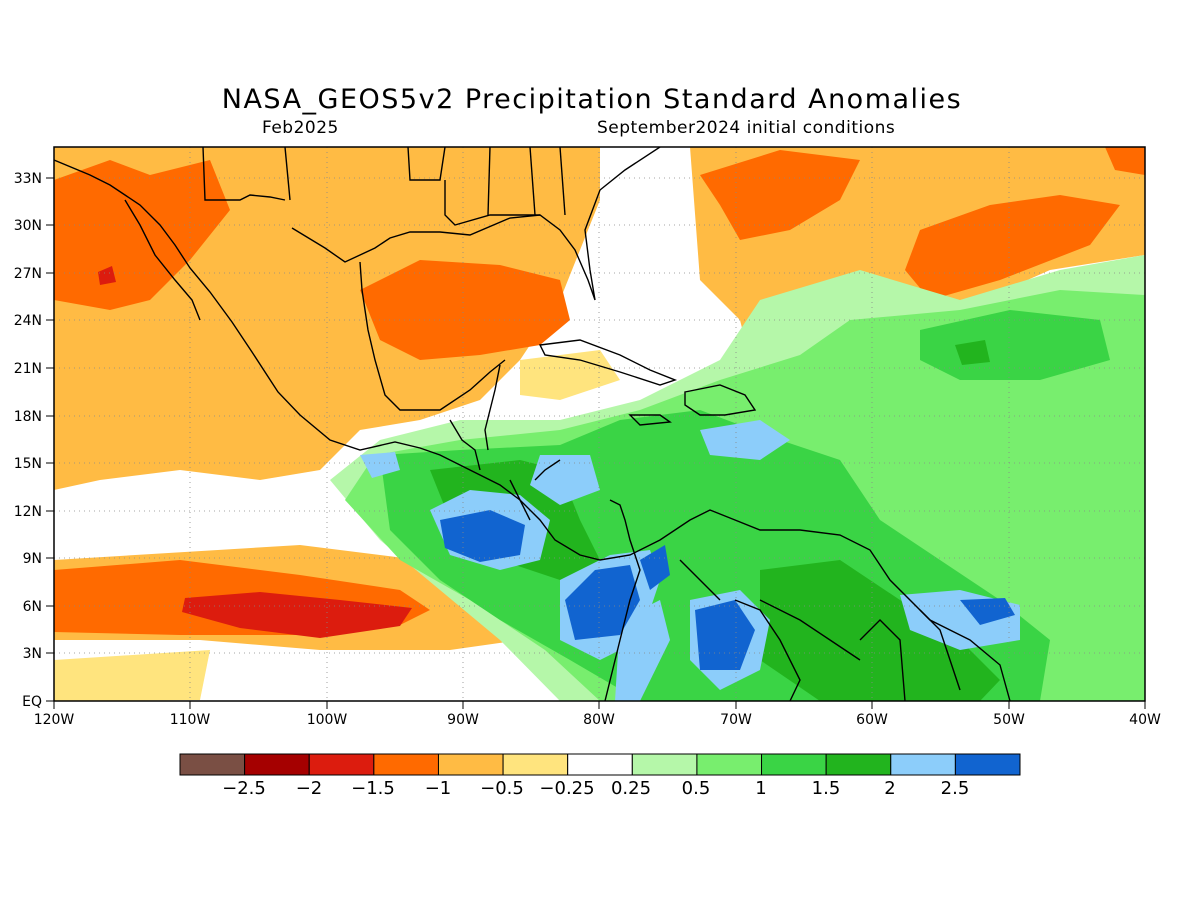 The width and height of the screenshot is (1200, 900). I want to click on initial-conditions-label: September2024 initial conditions, so click(746, 128).